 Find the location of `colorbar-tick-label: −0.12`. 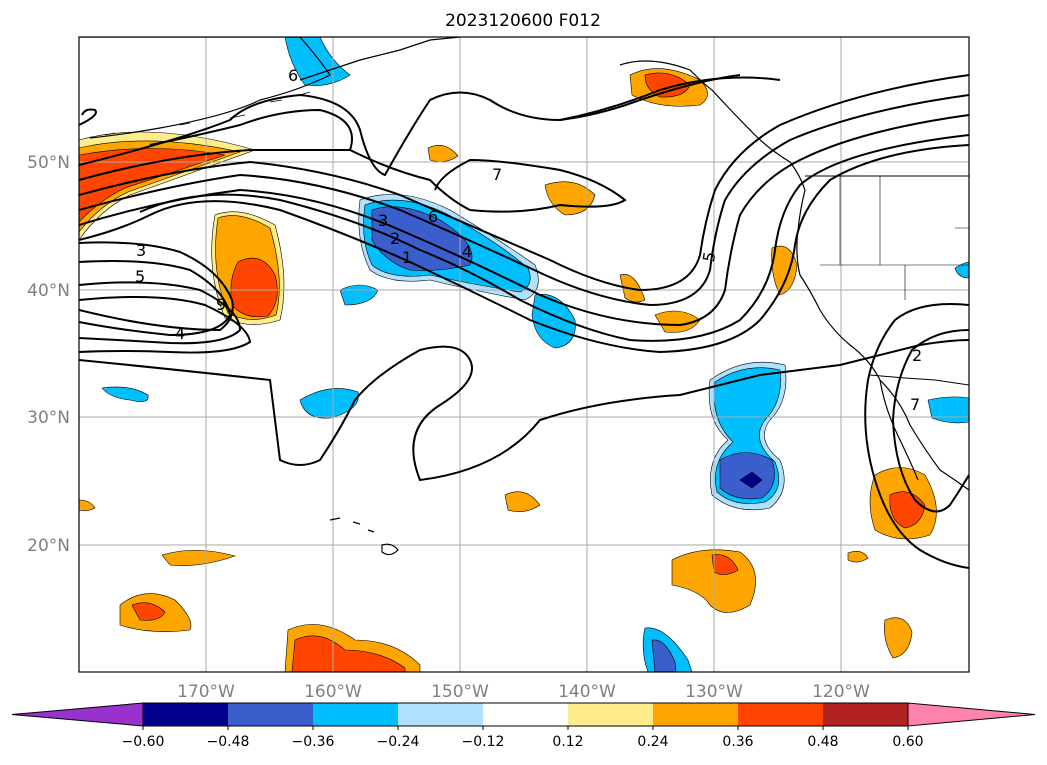

colorbar-tick-label: −0.12 is located at coordinates (483, 742).